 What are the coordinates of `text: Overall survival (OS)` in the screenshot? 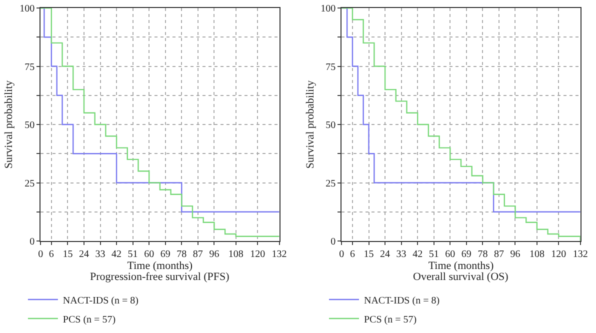 It's located at (461, 277).